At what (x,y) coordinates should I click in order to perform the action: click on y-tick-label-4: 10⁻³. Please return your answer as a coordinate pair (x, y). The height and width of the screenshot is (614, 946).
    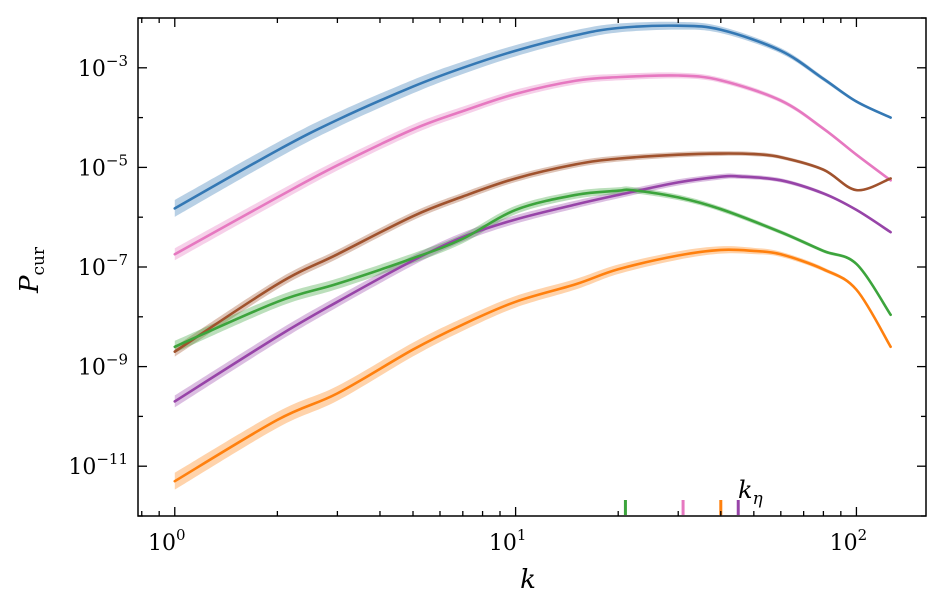
    Looking at the image, I should click on (103, 67).